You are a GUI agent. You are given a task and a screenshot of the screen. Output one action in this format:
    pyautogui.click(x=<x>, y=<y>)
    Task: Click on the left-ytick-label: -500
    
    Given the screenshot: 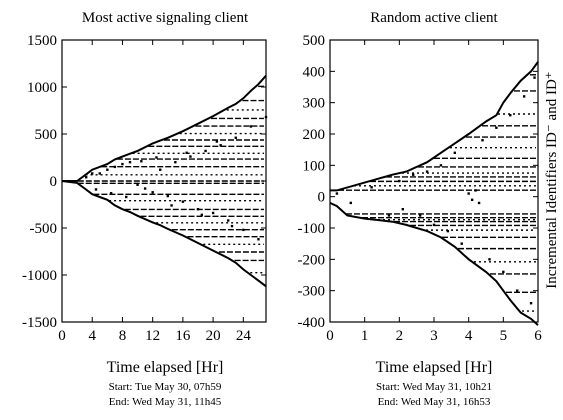 What is the action you would take?
    pyautogui.click(x=44, y=229)
    